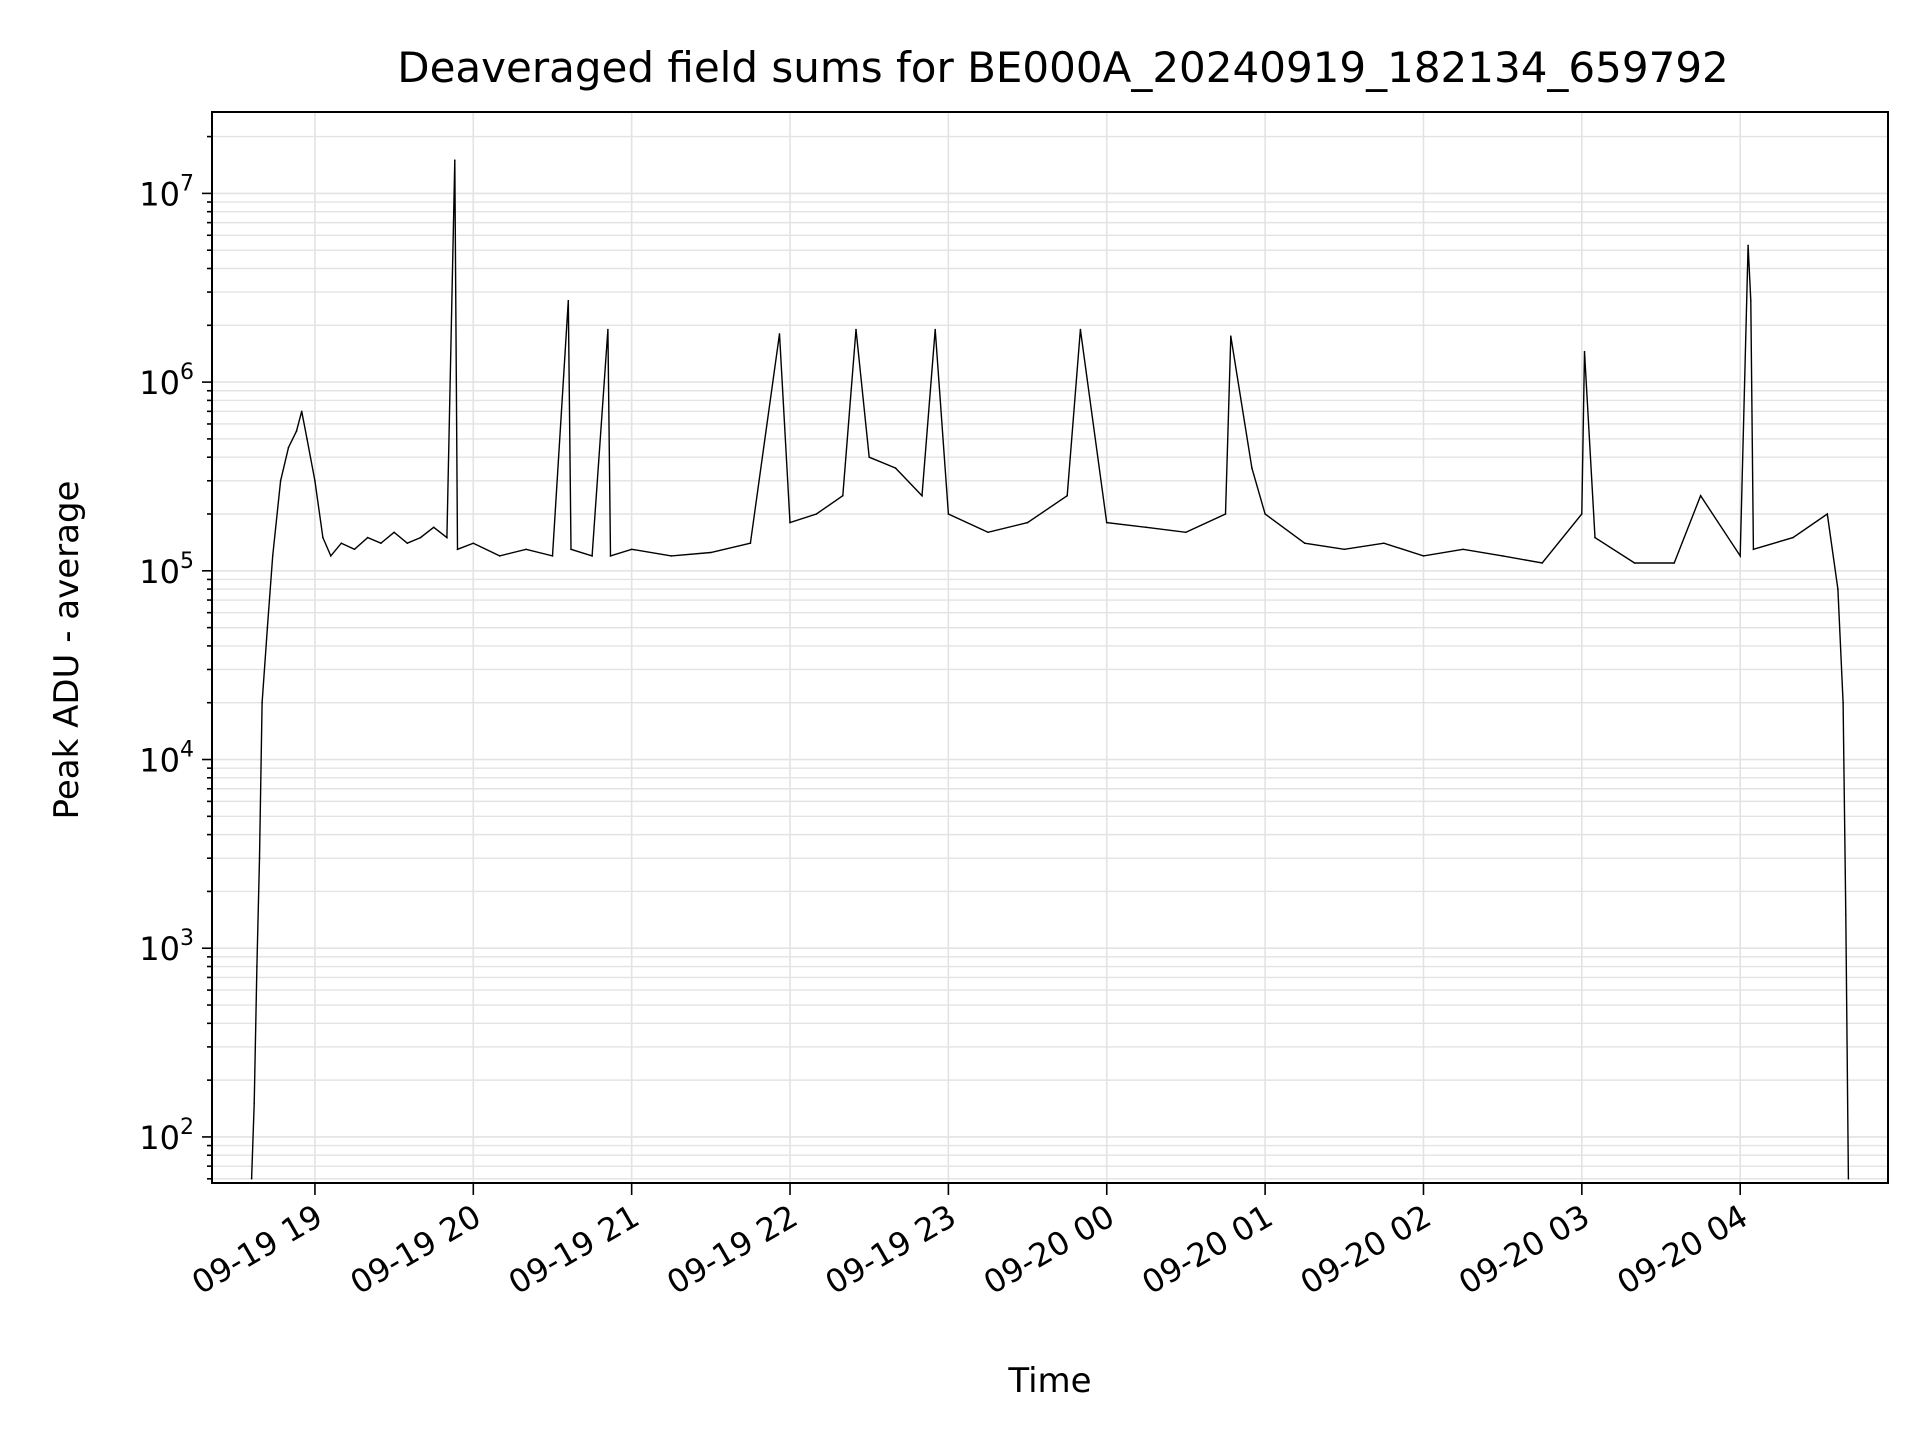 This screenshot has height=1440, width=1920. I want to click on y-tick-label: 10², so click(166, 1136).